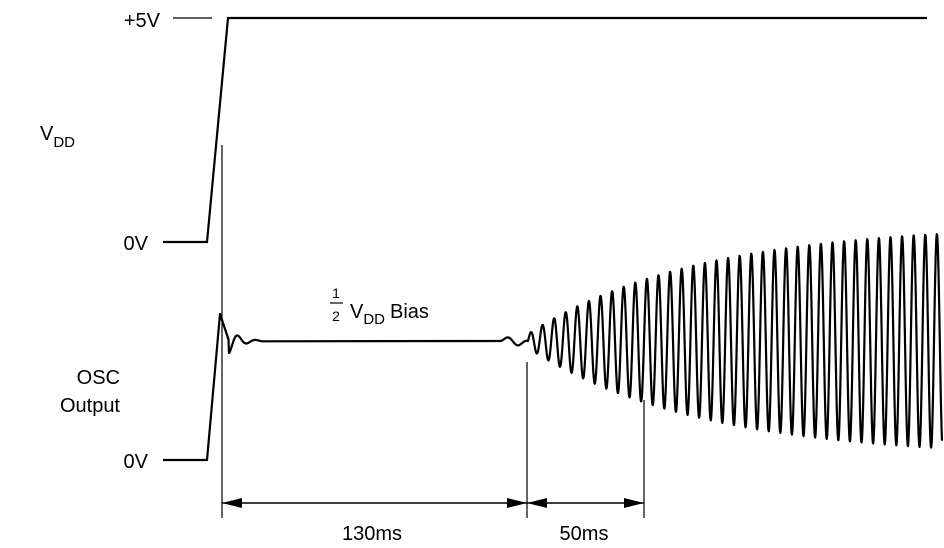 This screenshot has width=944, height=548. I want to click on osc-label-line1: OSC, so click(98, 378).